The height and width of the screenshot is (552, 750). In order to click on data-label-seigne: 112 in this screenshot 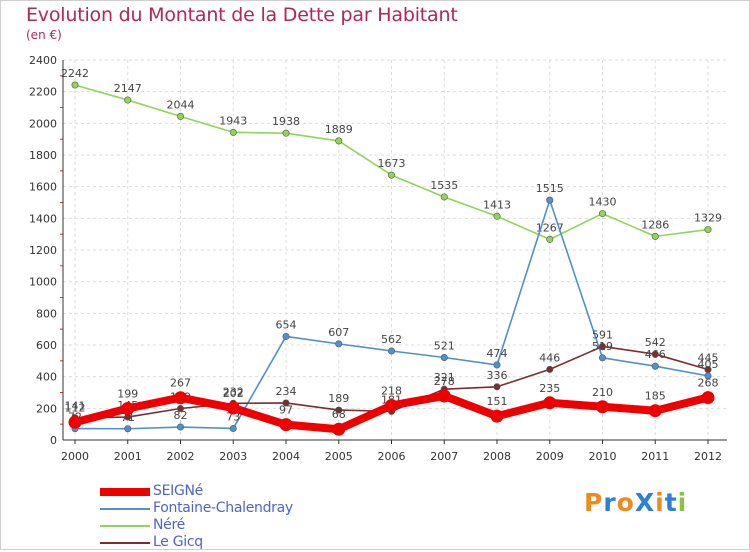, I will do `click(75, 407)`.